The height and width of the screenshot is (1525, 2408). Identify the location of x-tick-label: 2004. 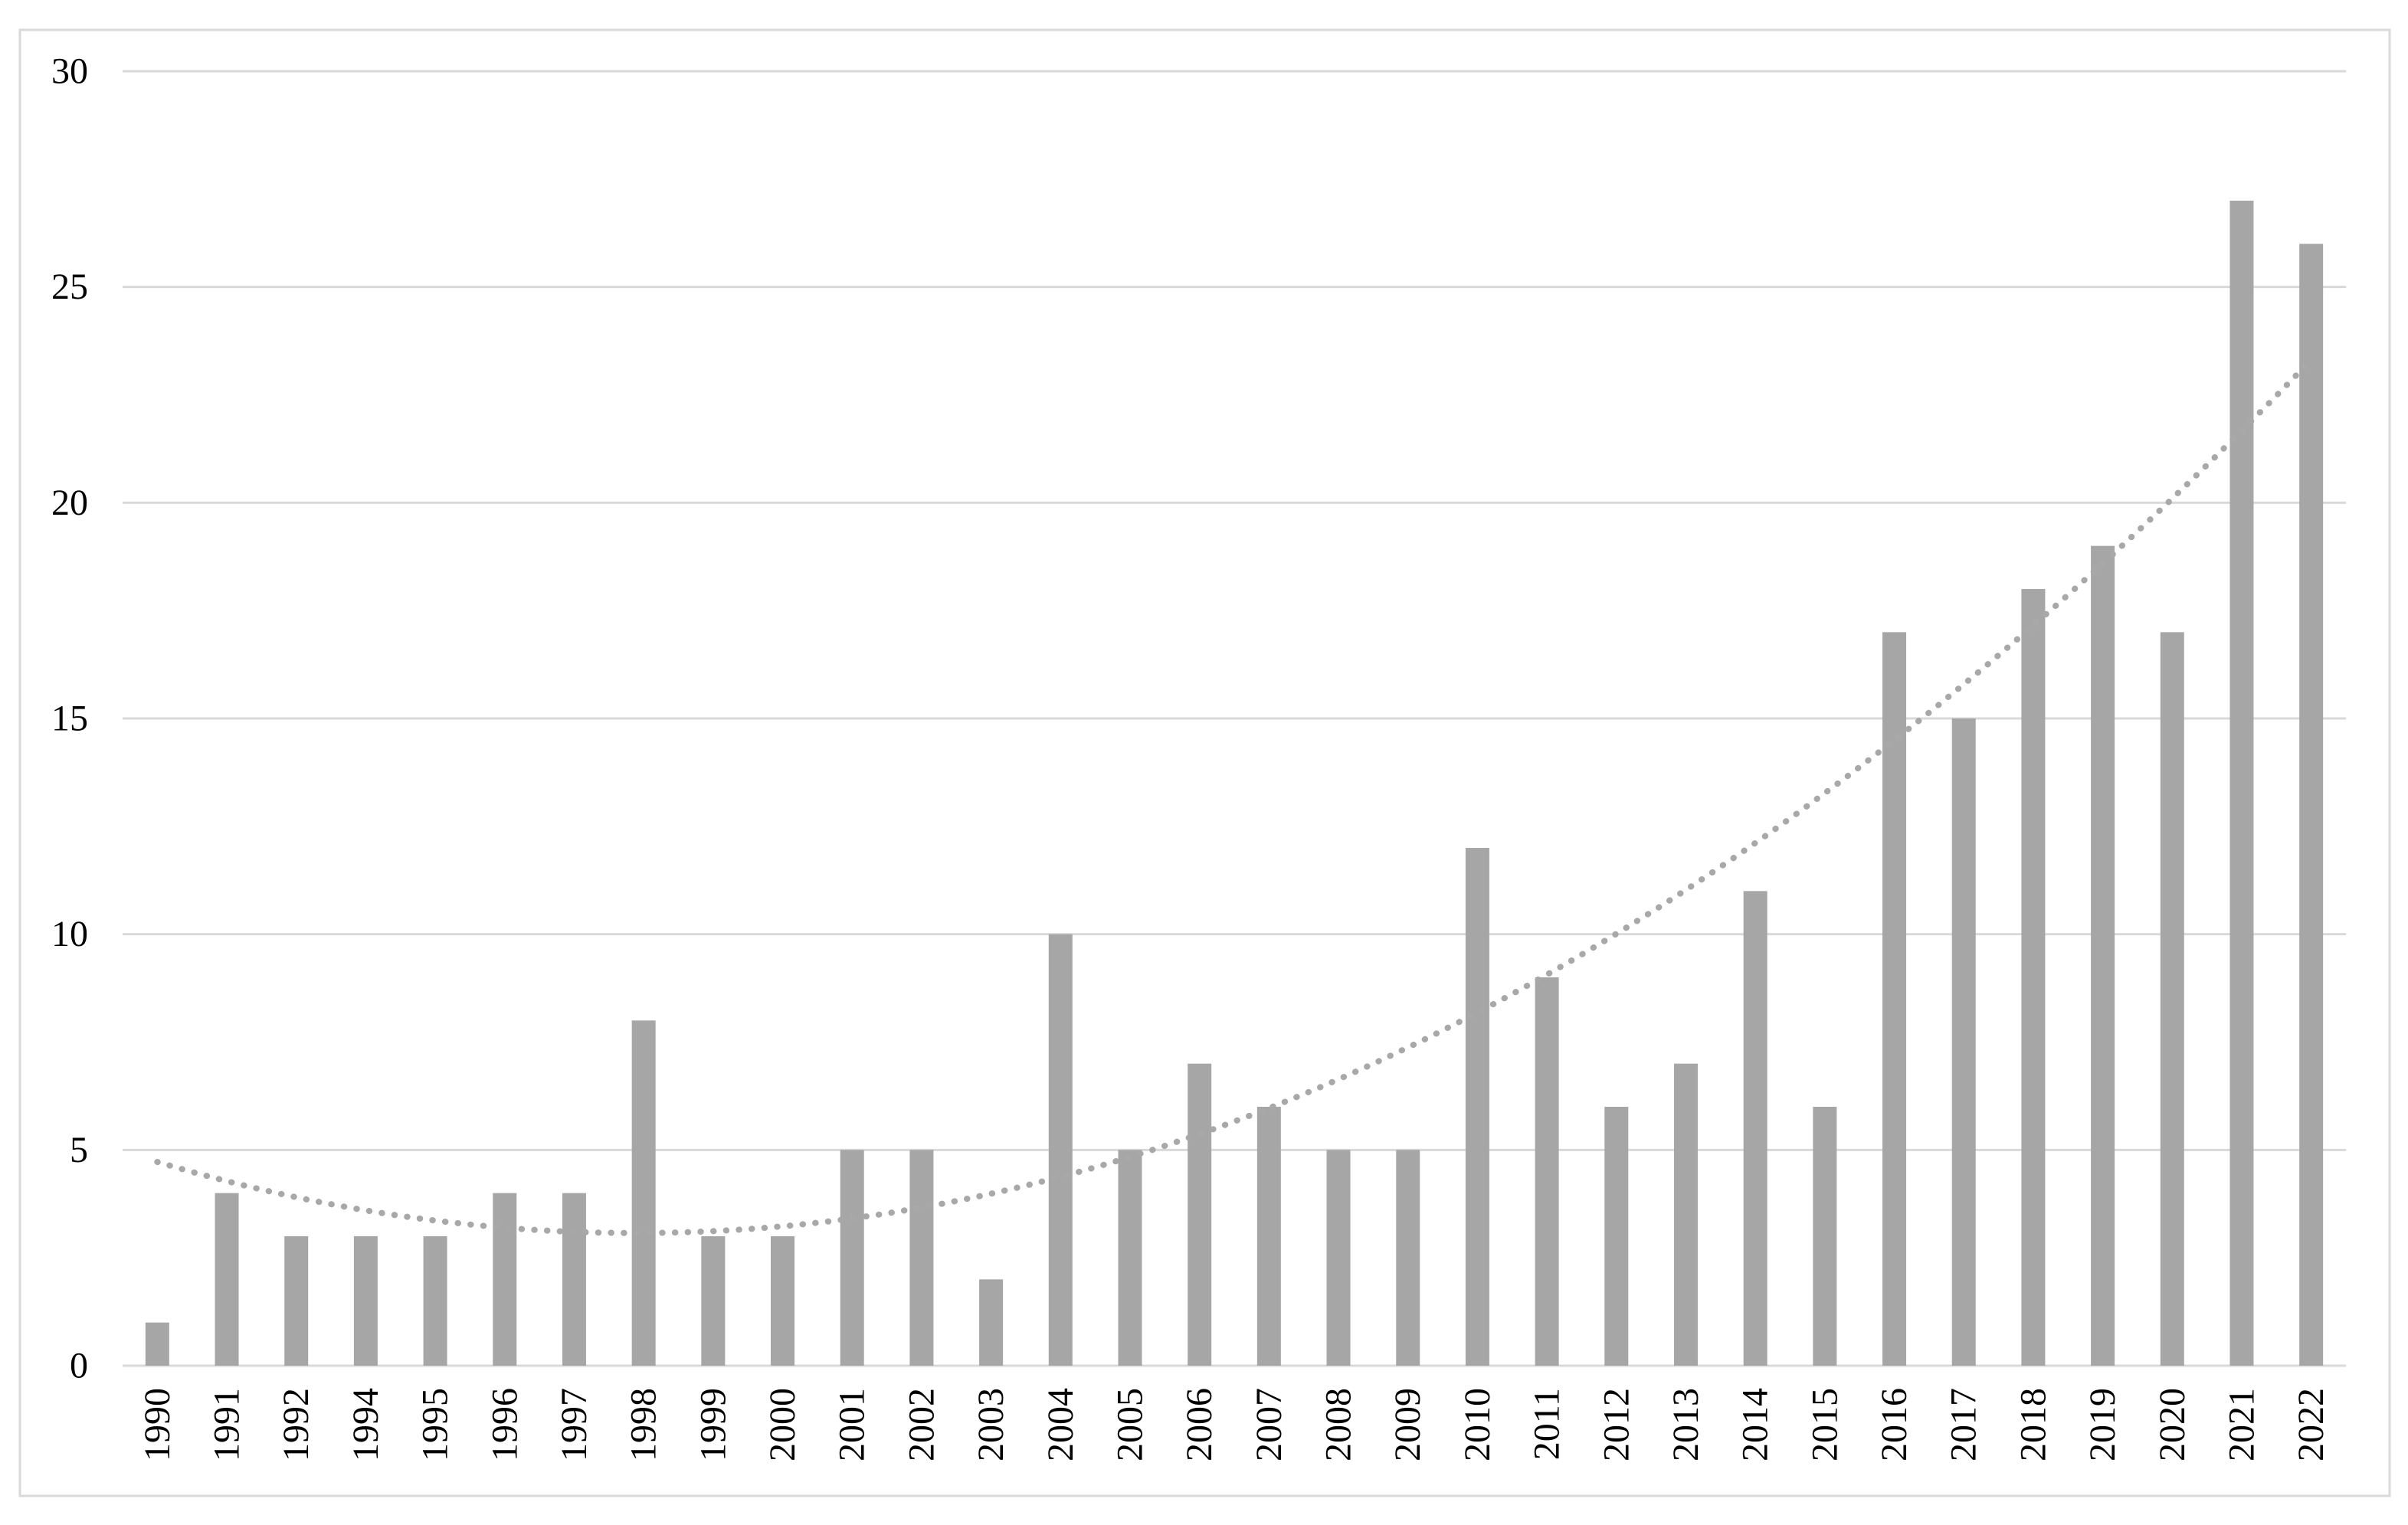
(1061, 1424).